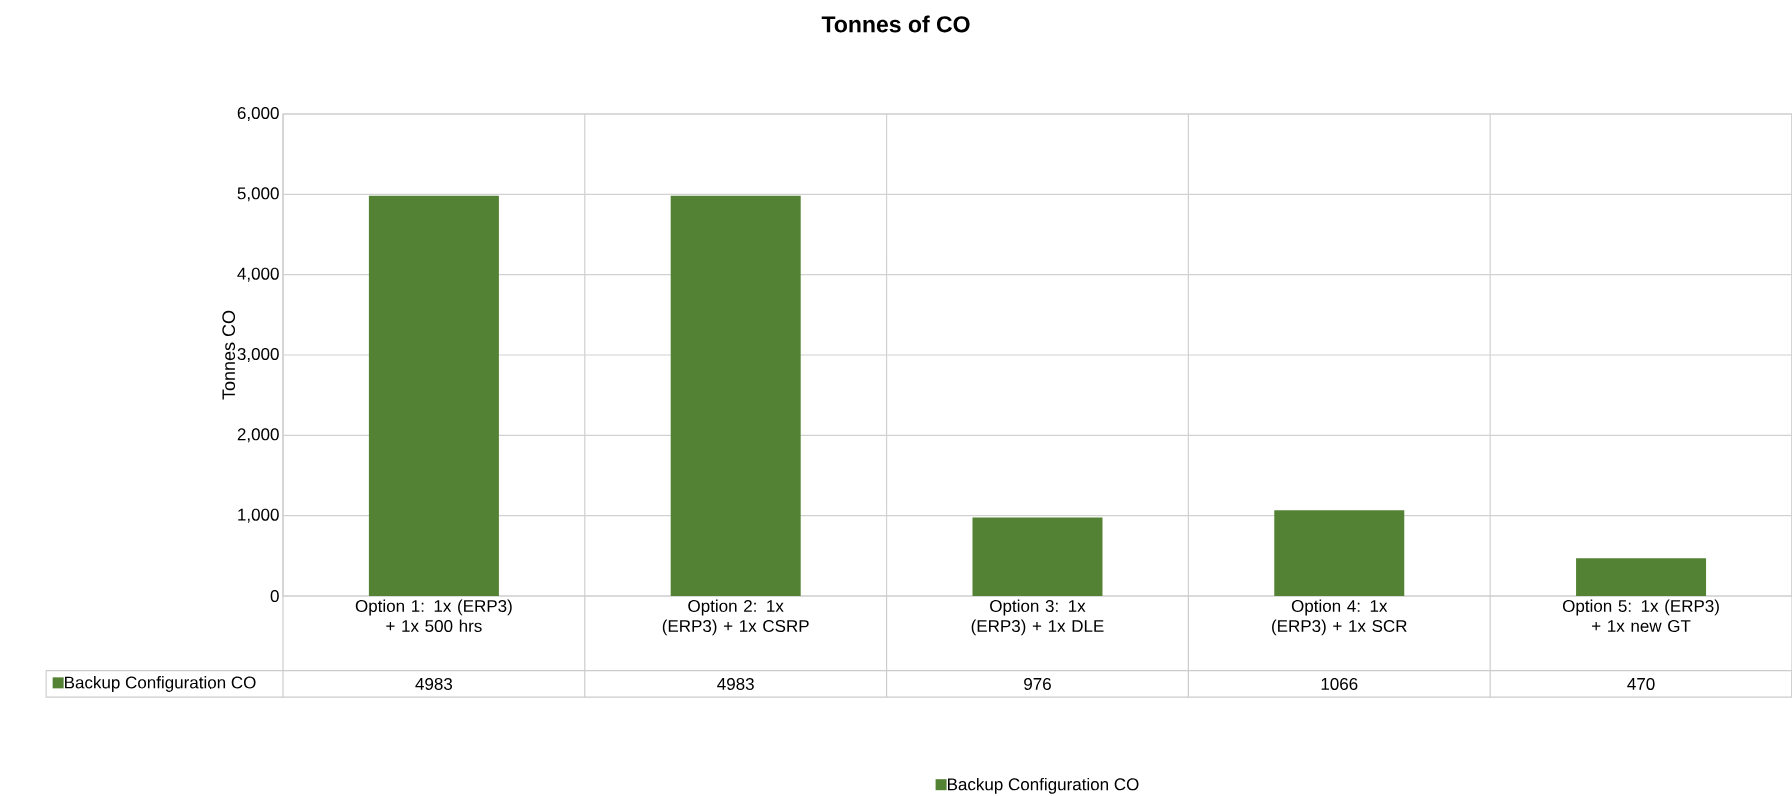 The image size is (1792, 796). I want to click on y-tick-label: 5,000, so click(258, 194).